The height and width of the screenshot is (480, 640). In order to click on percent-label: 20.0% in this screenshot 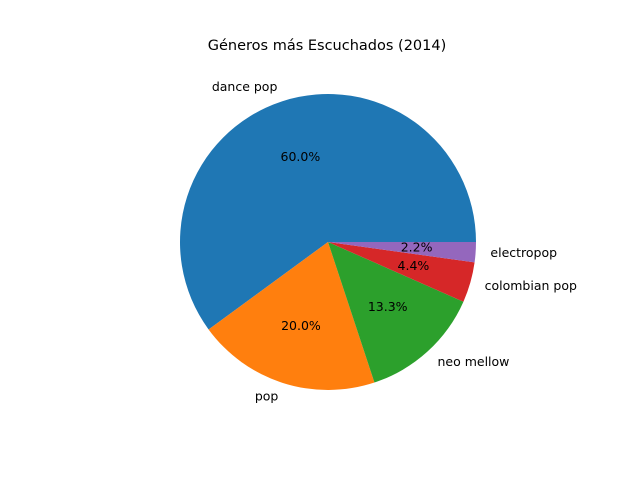, I will do `click(301, 325)`.